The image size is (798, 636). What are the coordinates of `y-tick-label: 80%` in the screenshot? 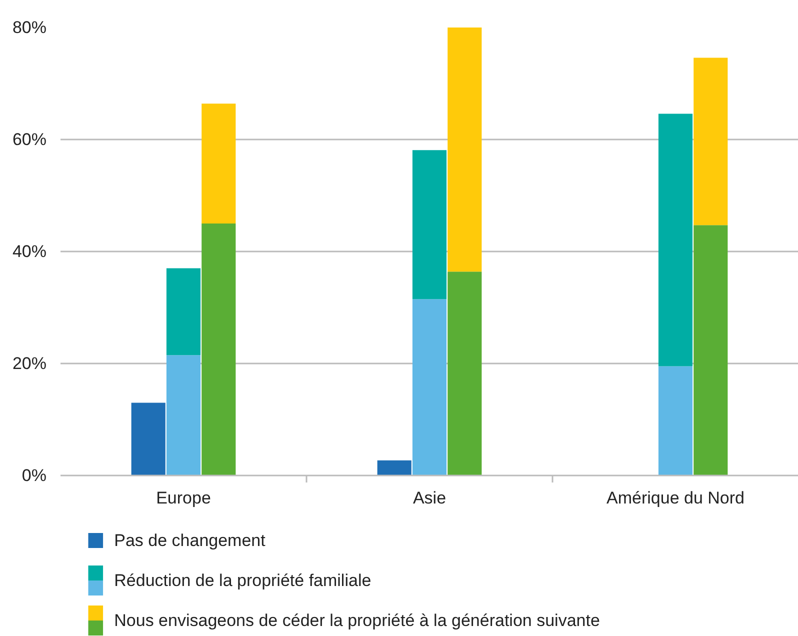 It's located at (29, 27).